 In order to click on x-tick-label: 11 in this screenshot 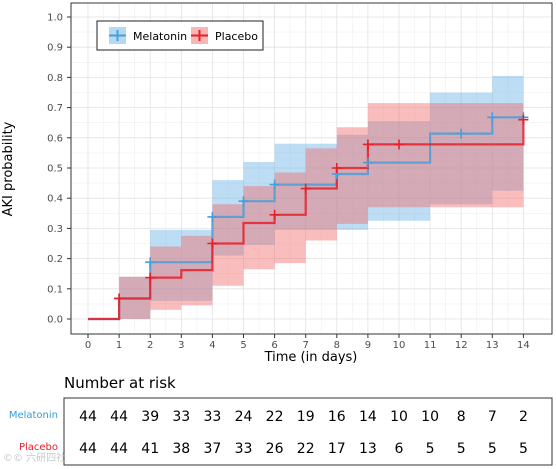, I will do `click(430, 345)`.